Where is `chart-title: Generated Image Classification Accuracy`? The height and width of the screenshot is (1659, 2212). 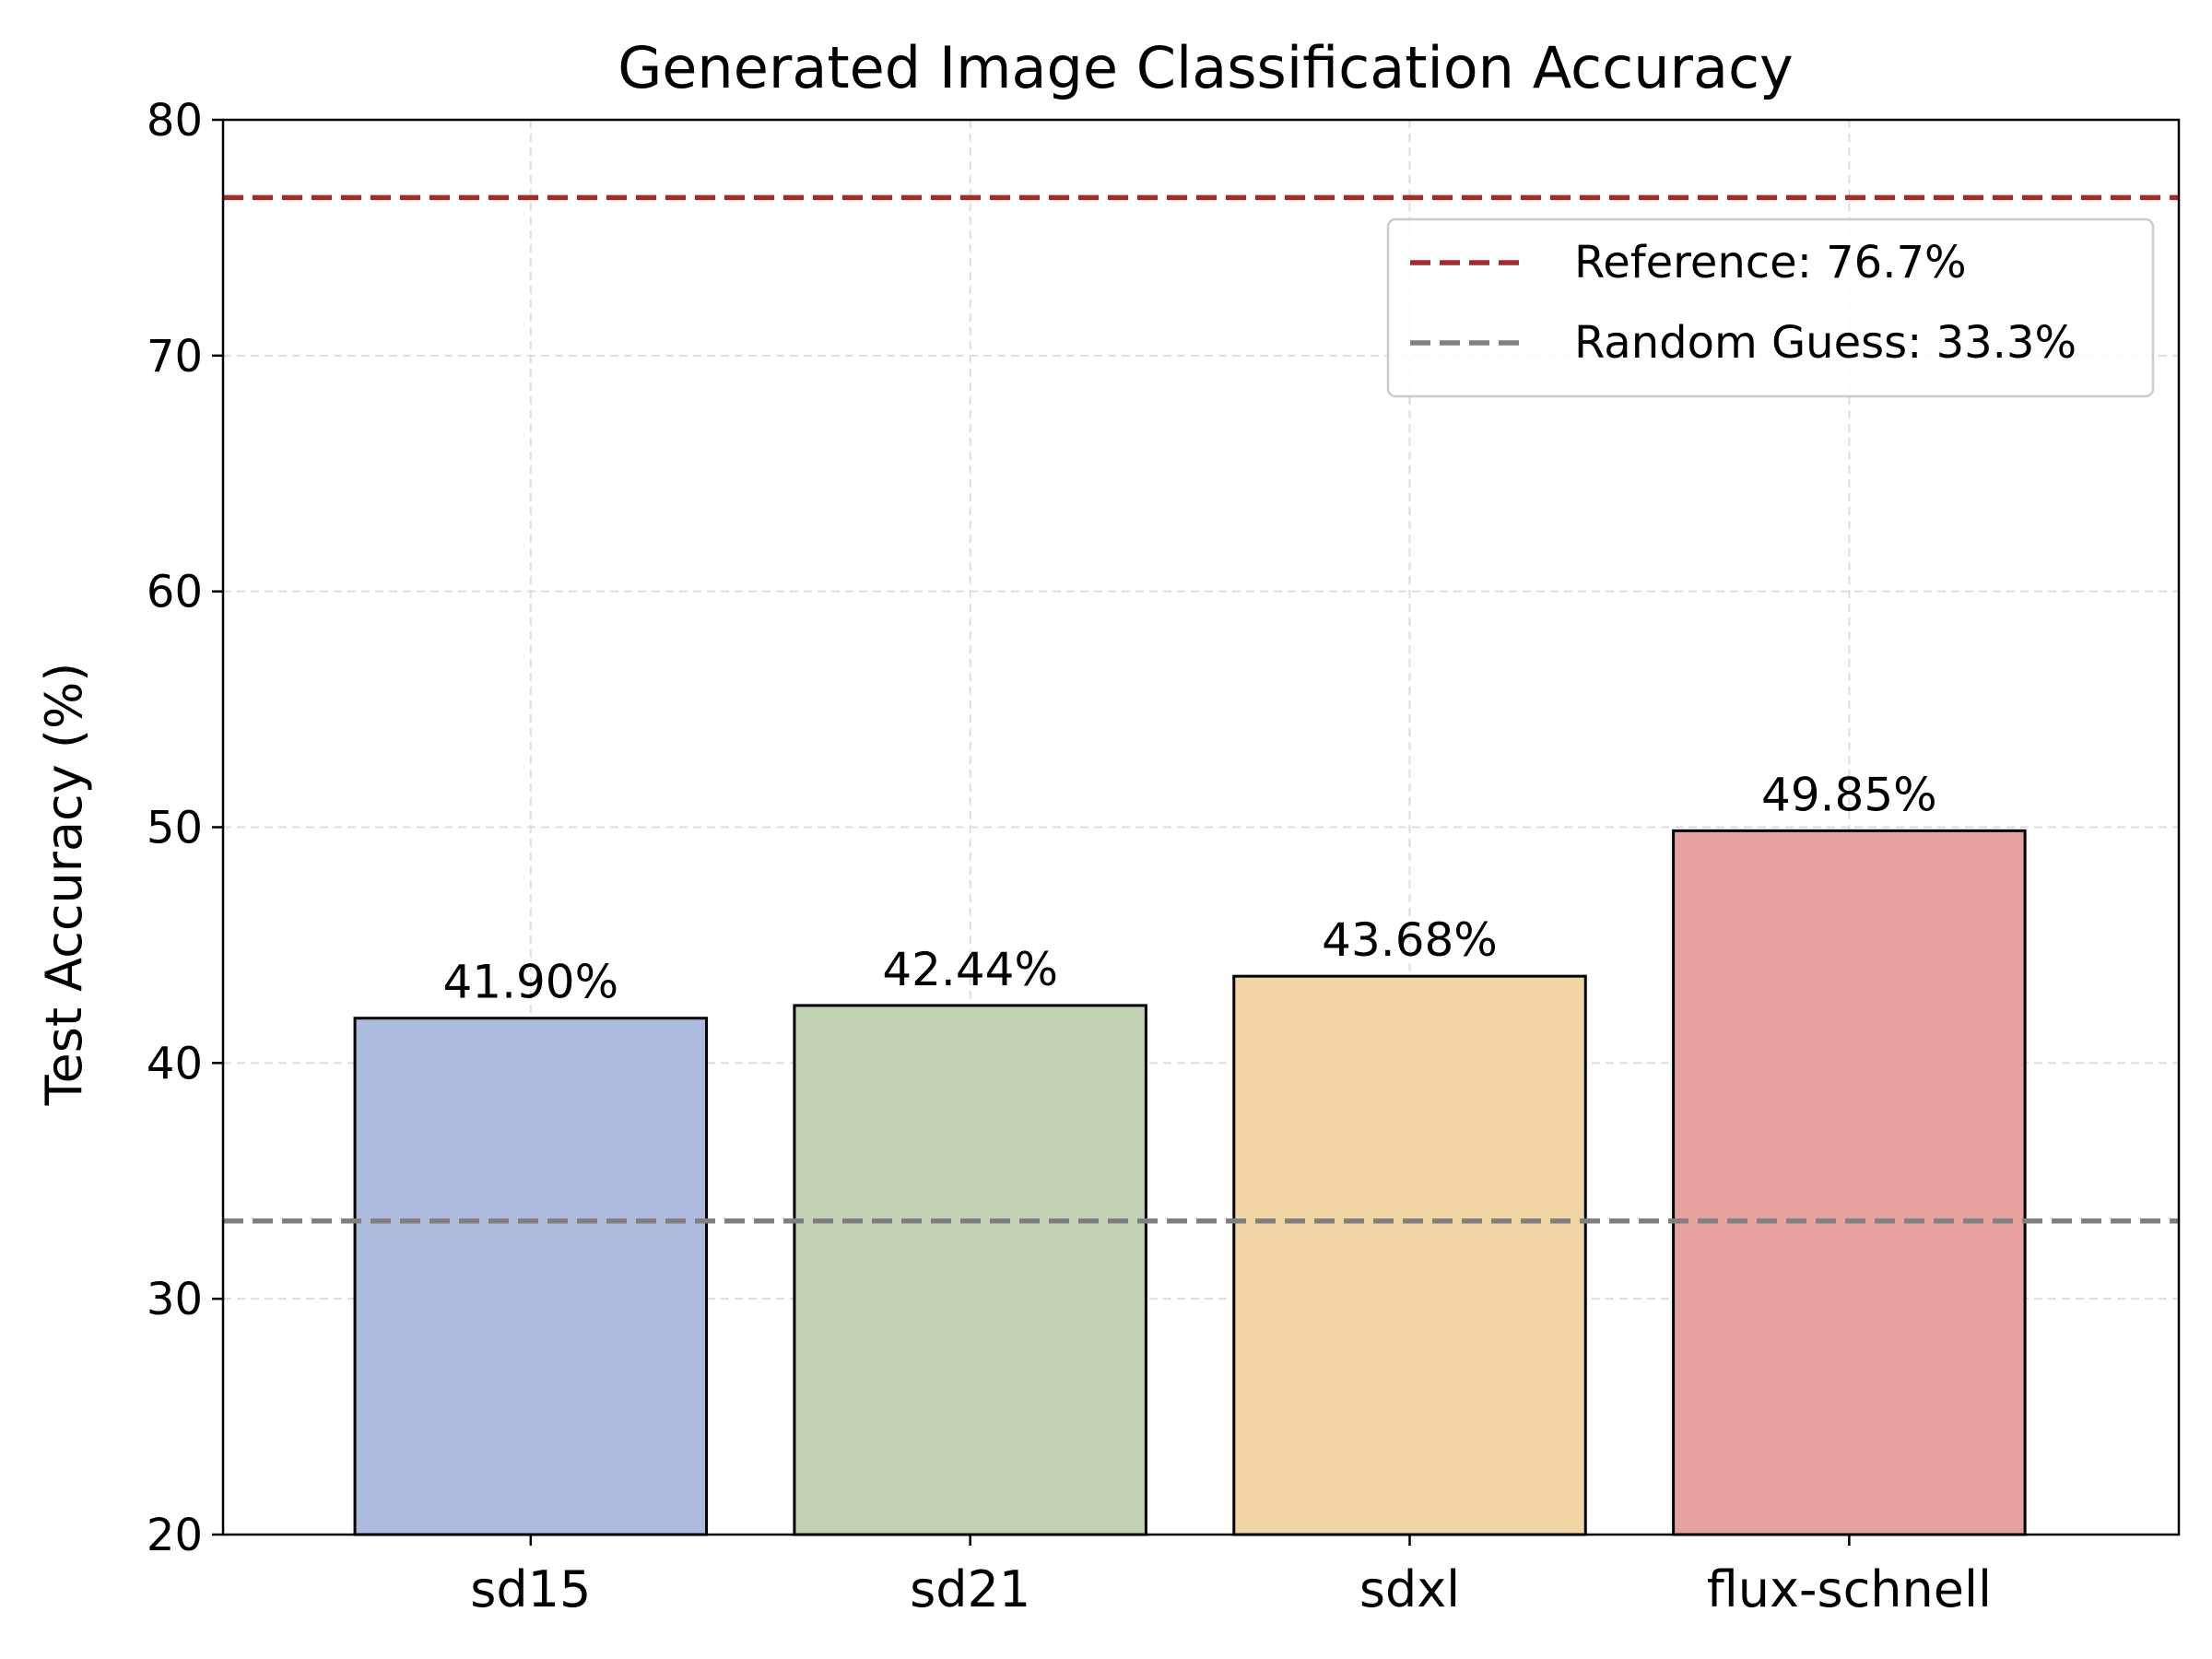
chart-title: Generated Image Classification Accuracy is located at coordinates (1206, 67).